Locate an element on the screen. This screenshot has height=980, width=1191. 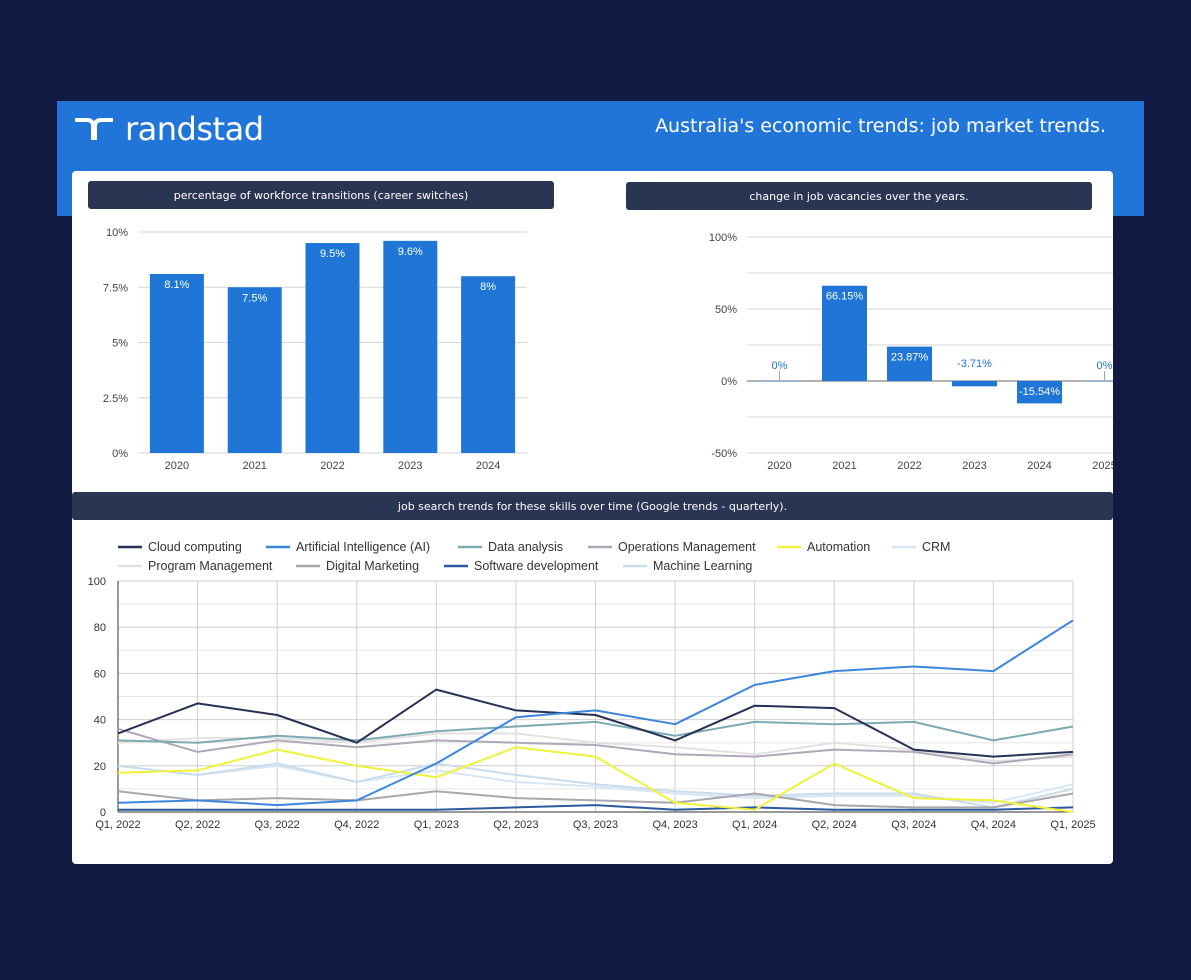
c2-xtick-label: 2020 is located at coordinates (779, 466).